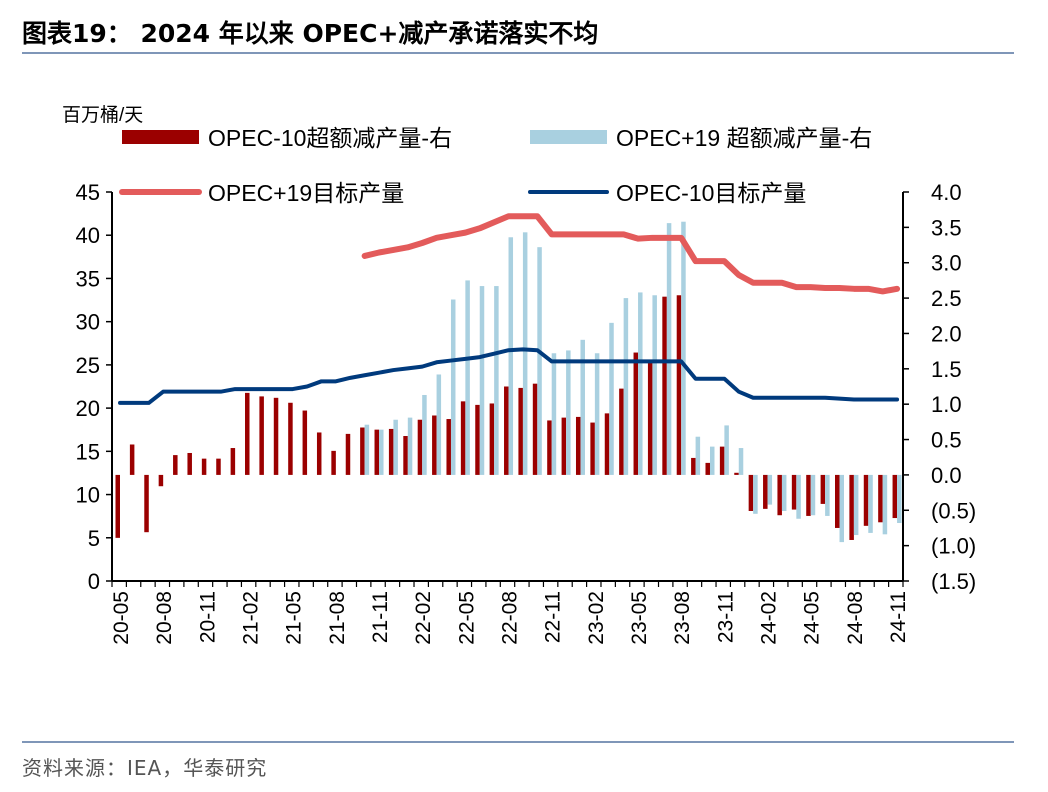 The height and width of the screenshot is (792, 1048). I want to click on x-tick-label: 21-05, so click(294, 618).